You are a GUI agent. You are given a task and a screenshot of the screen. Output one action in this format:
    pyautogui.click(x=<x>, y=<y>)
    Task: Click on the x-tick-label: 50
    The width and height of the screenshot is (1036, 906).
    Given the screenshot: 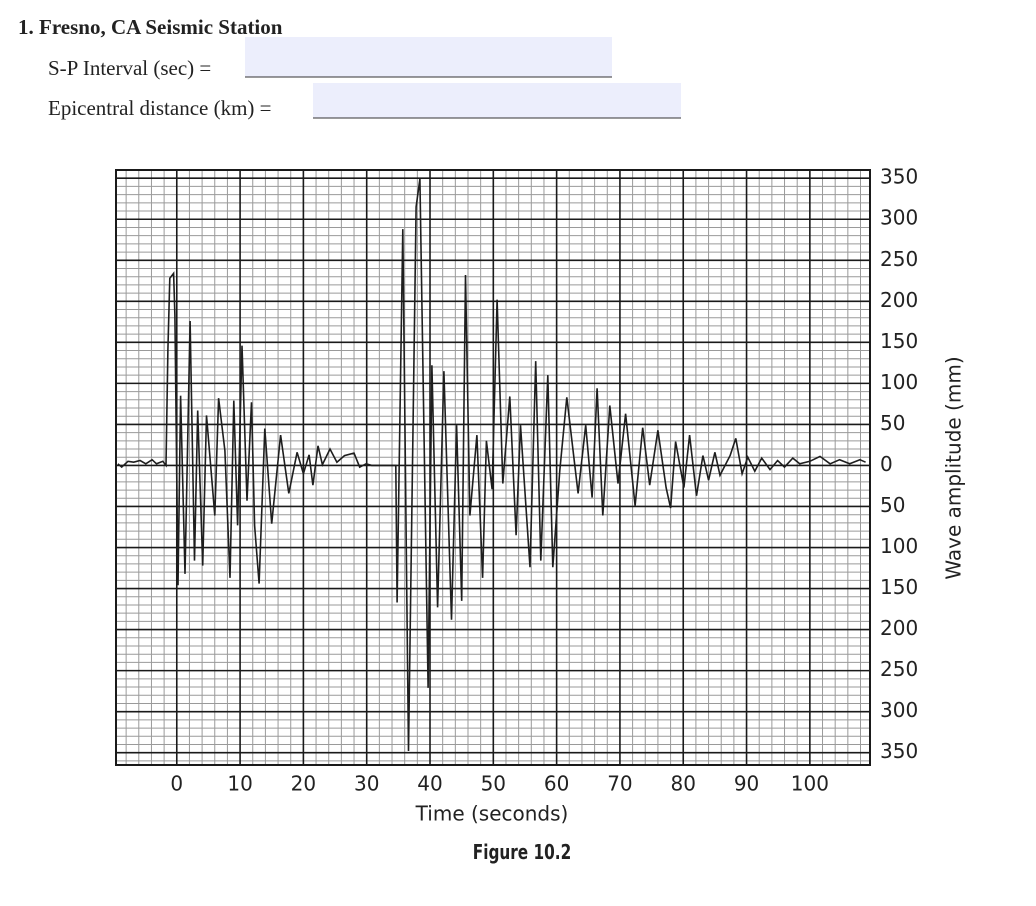 What is the action you would take?
    pyautogui.click(x=493, y=784)
    